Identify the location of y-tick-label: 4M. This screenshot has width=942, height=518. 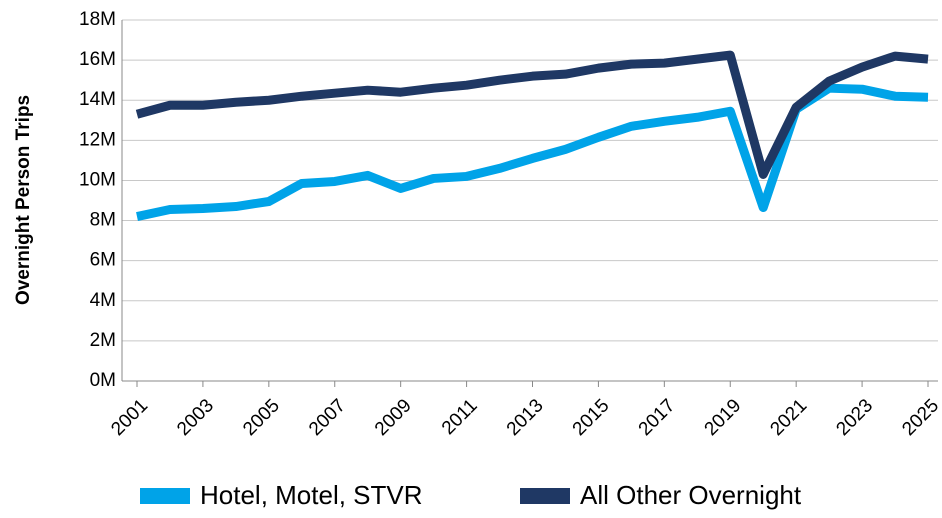
(103, 300).